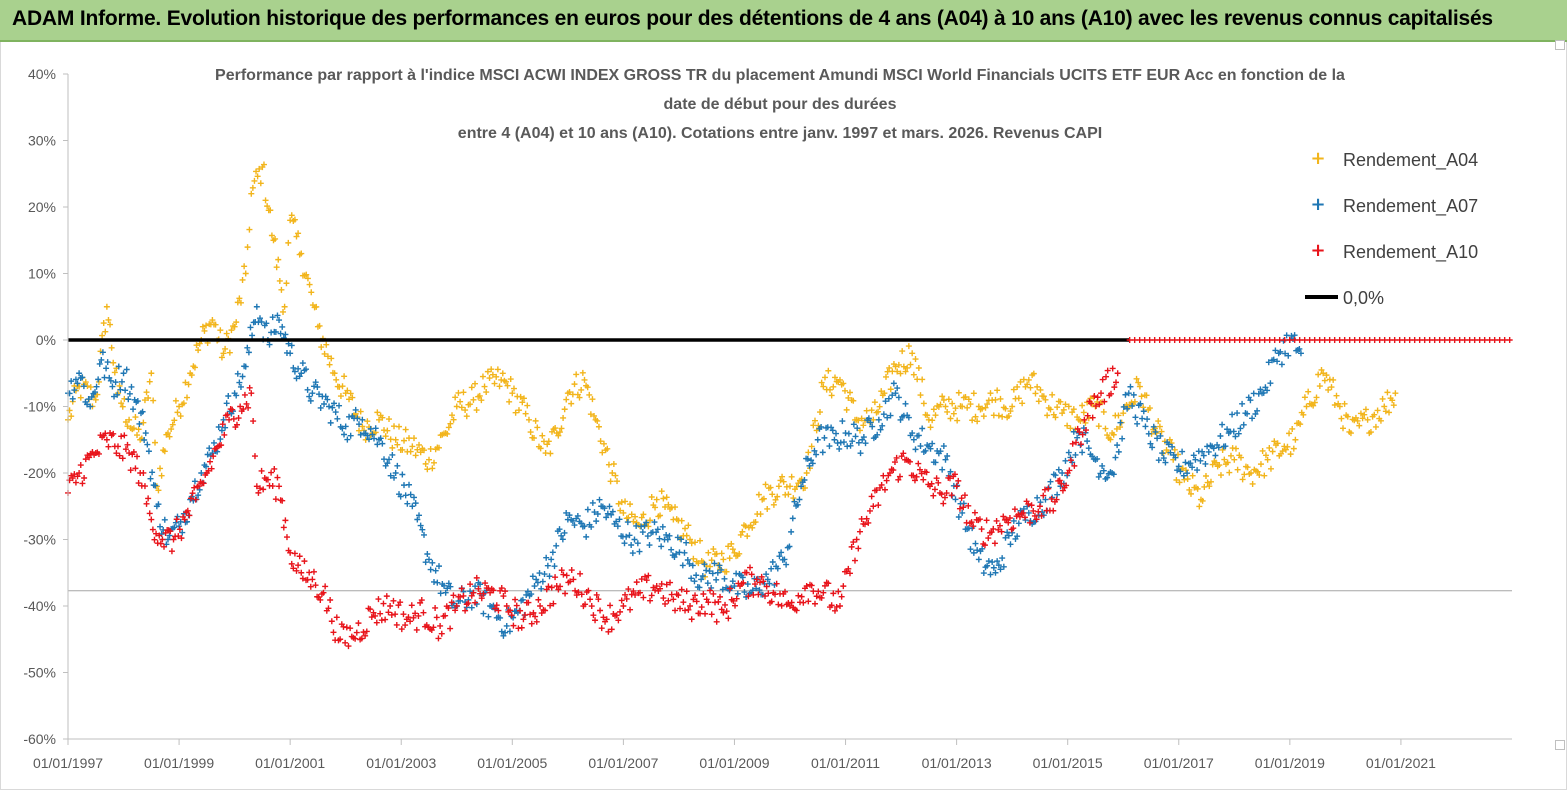 The height and width of the screenshot is (790, 1567). Describe the element at coordinates (39, 606) in the screenshot. I see `y-tick-label: -40%` at that location.